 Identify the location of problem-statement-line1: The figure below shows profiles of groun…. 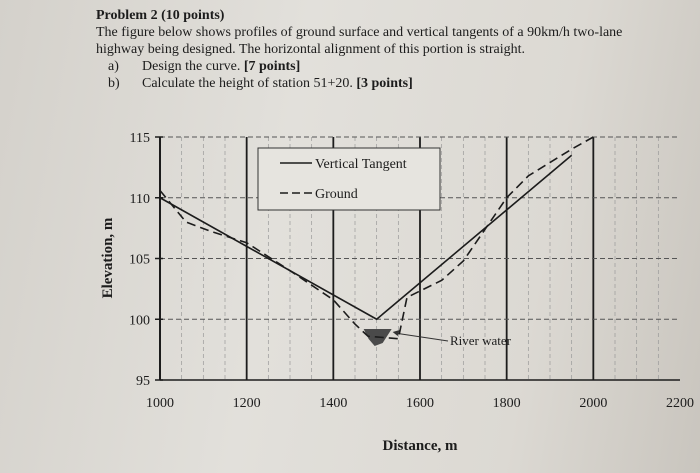
(359, 32).